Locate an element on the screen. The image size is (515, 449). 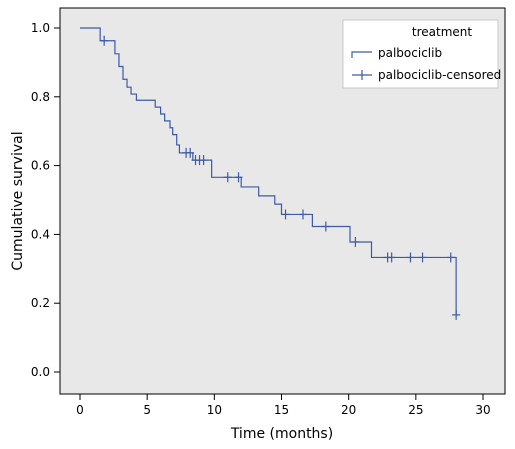
legend-step-swatch is located at coordinates (361, 54).